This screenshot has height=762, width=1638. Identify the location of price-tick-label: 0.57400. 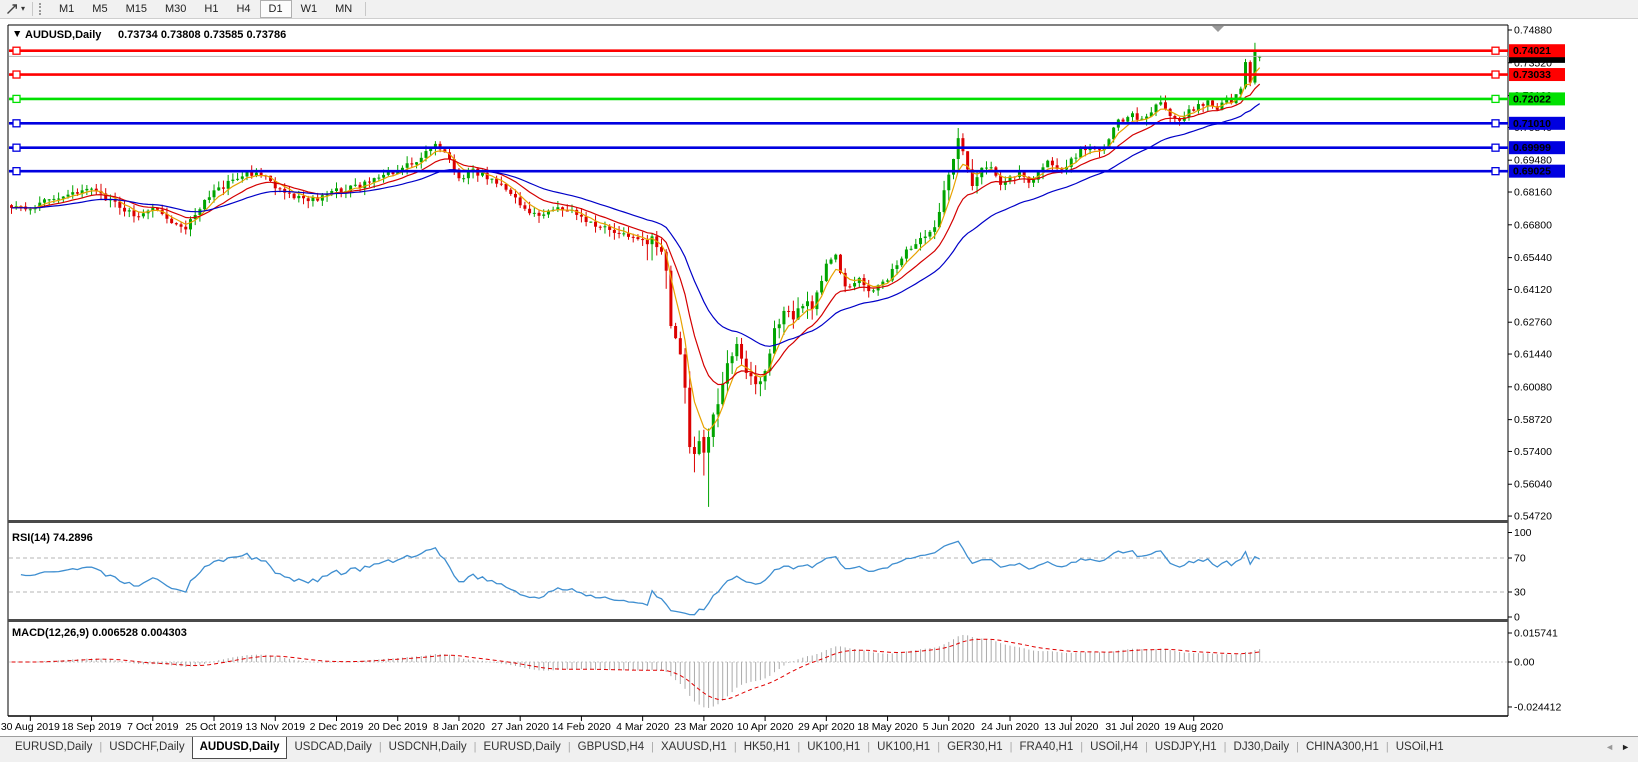
(1533, 452).